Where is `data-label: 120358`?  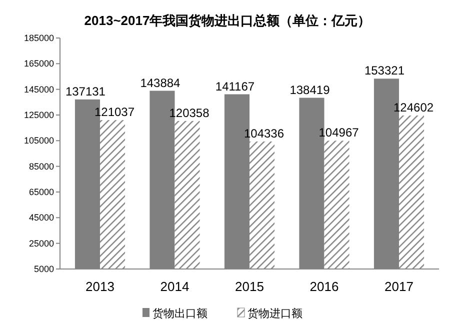 data-label: 120358 is located at coordinates (189, 113).